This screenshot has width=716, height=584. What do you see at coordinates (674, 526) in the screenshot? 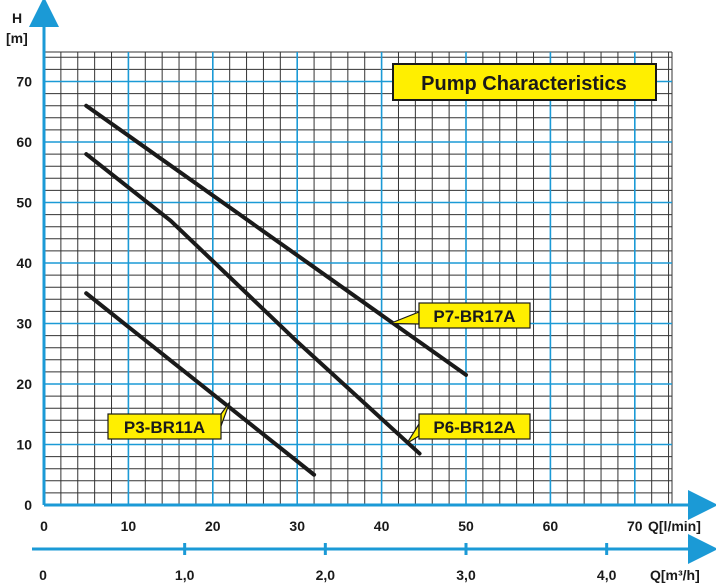
I see `x-axis-label: Q[l/min]` at bounding box center [674, 526].